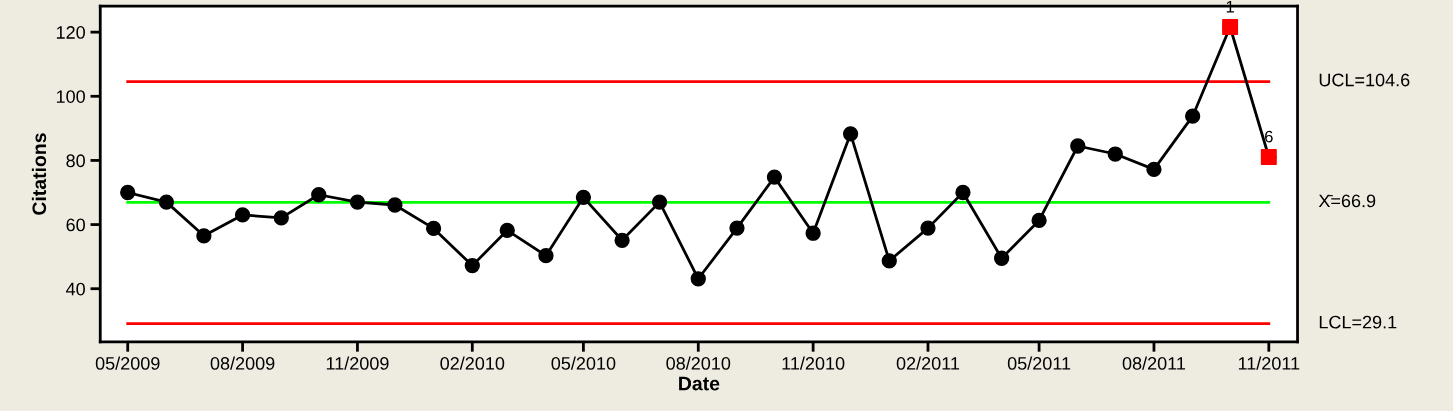  What do you see at coordinates (583, 363) in the screenshot?
I see `x-tick-label: 05/2010` at bounding box center [583, 363].